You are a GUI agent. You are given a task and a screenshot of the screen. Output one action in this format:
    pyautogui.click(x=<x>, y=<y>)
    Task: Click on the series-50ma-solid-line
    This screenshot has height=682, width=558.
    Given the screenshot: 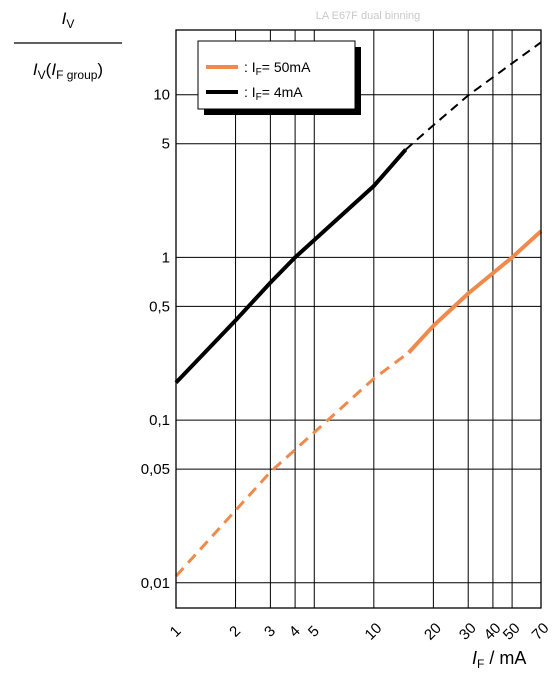 What is the action you would take?
    pyautogui.click(x=475, y=291)
    